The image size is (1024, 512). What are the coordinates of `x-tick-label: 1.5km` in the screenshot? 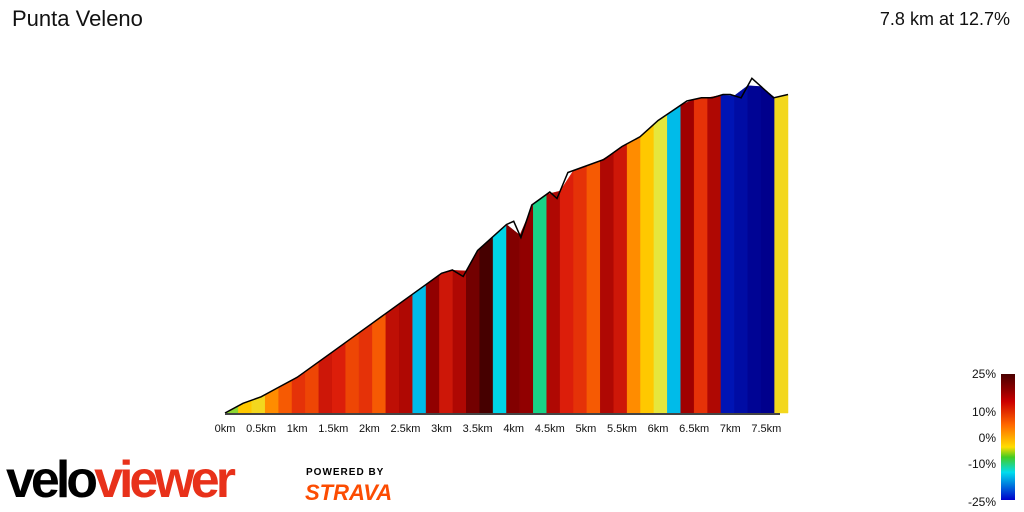 It's located at (333, 429).